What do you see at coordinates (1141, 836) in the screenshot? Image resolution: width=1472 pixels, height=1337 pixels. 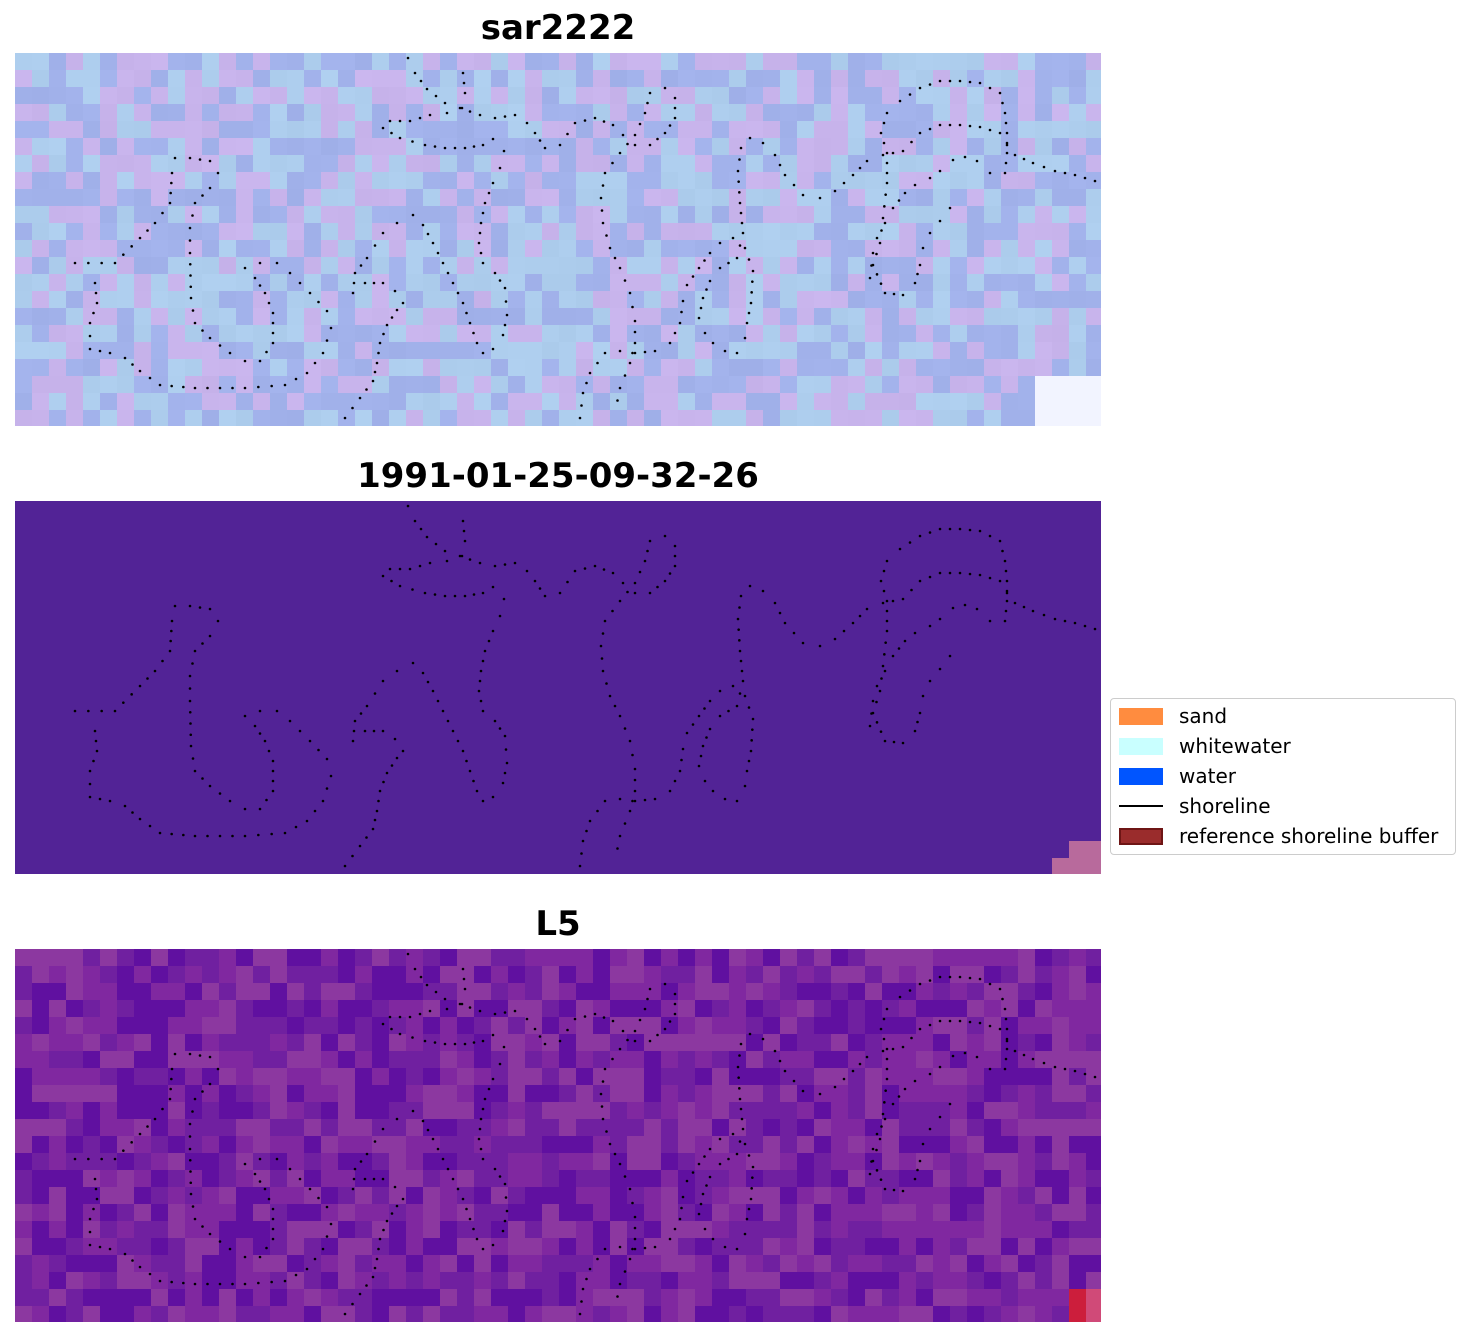 I see `reference-buffer-swatch` at bounding box center [1141, 836].